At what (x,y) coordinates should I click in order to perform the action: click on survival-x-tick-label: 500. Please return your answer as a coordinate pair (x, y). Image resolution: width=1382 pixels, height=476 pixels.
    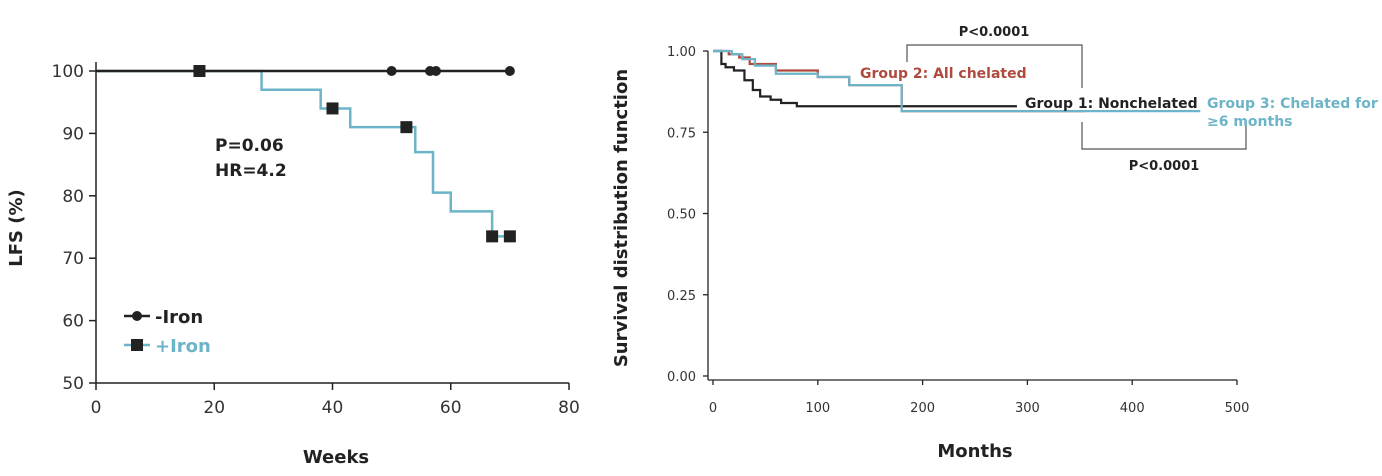
    Looking at the image, I should click on (1237, 408).